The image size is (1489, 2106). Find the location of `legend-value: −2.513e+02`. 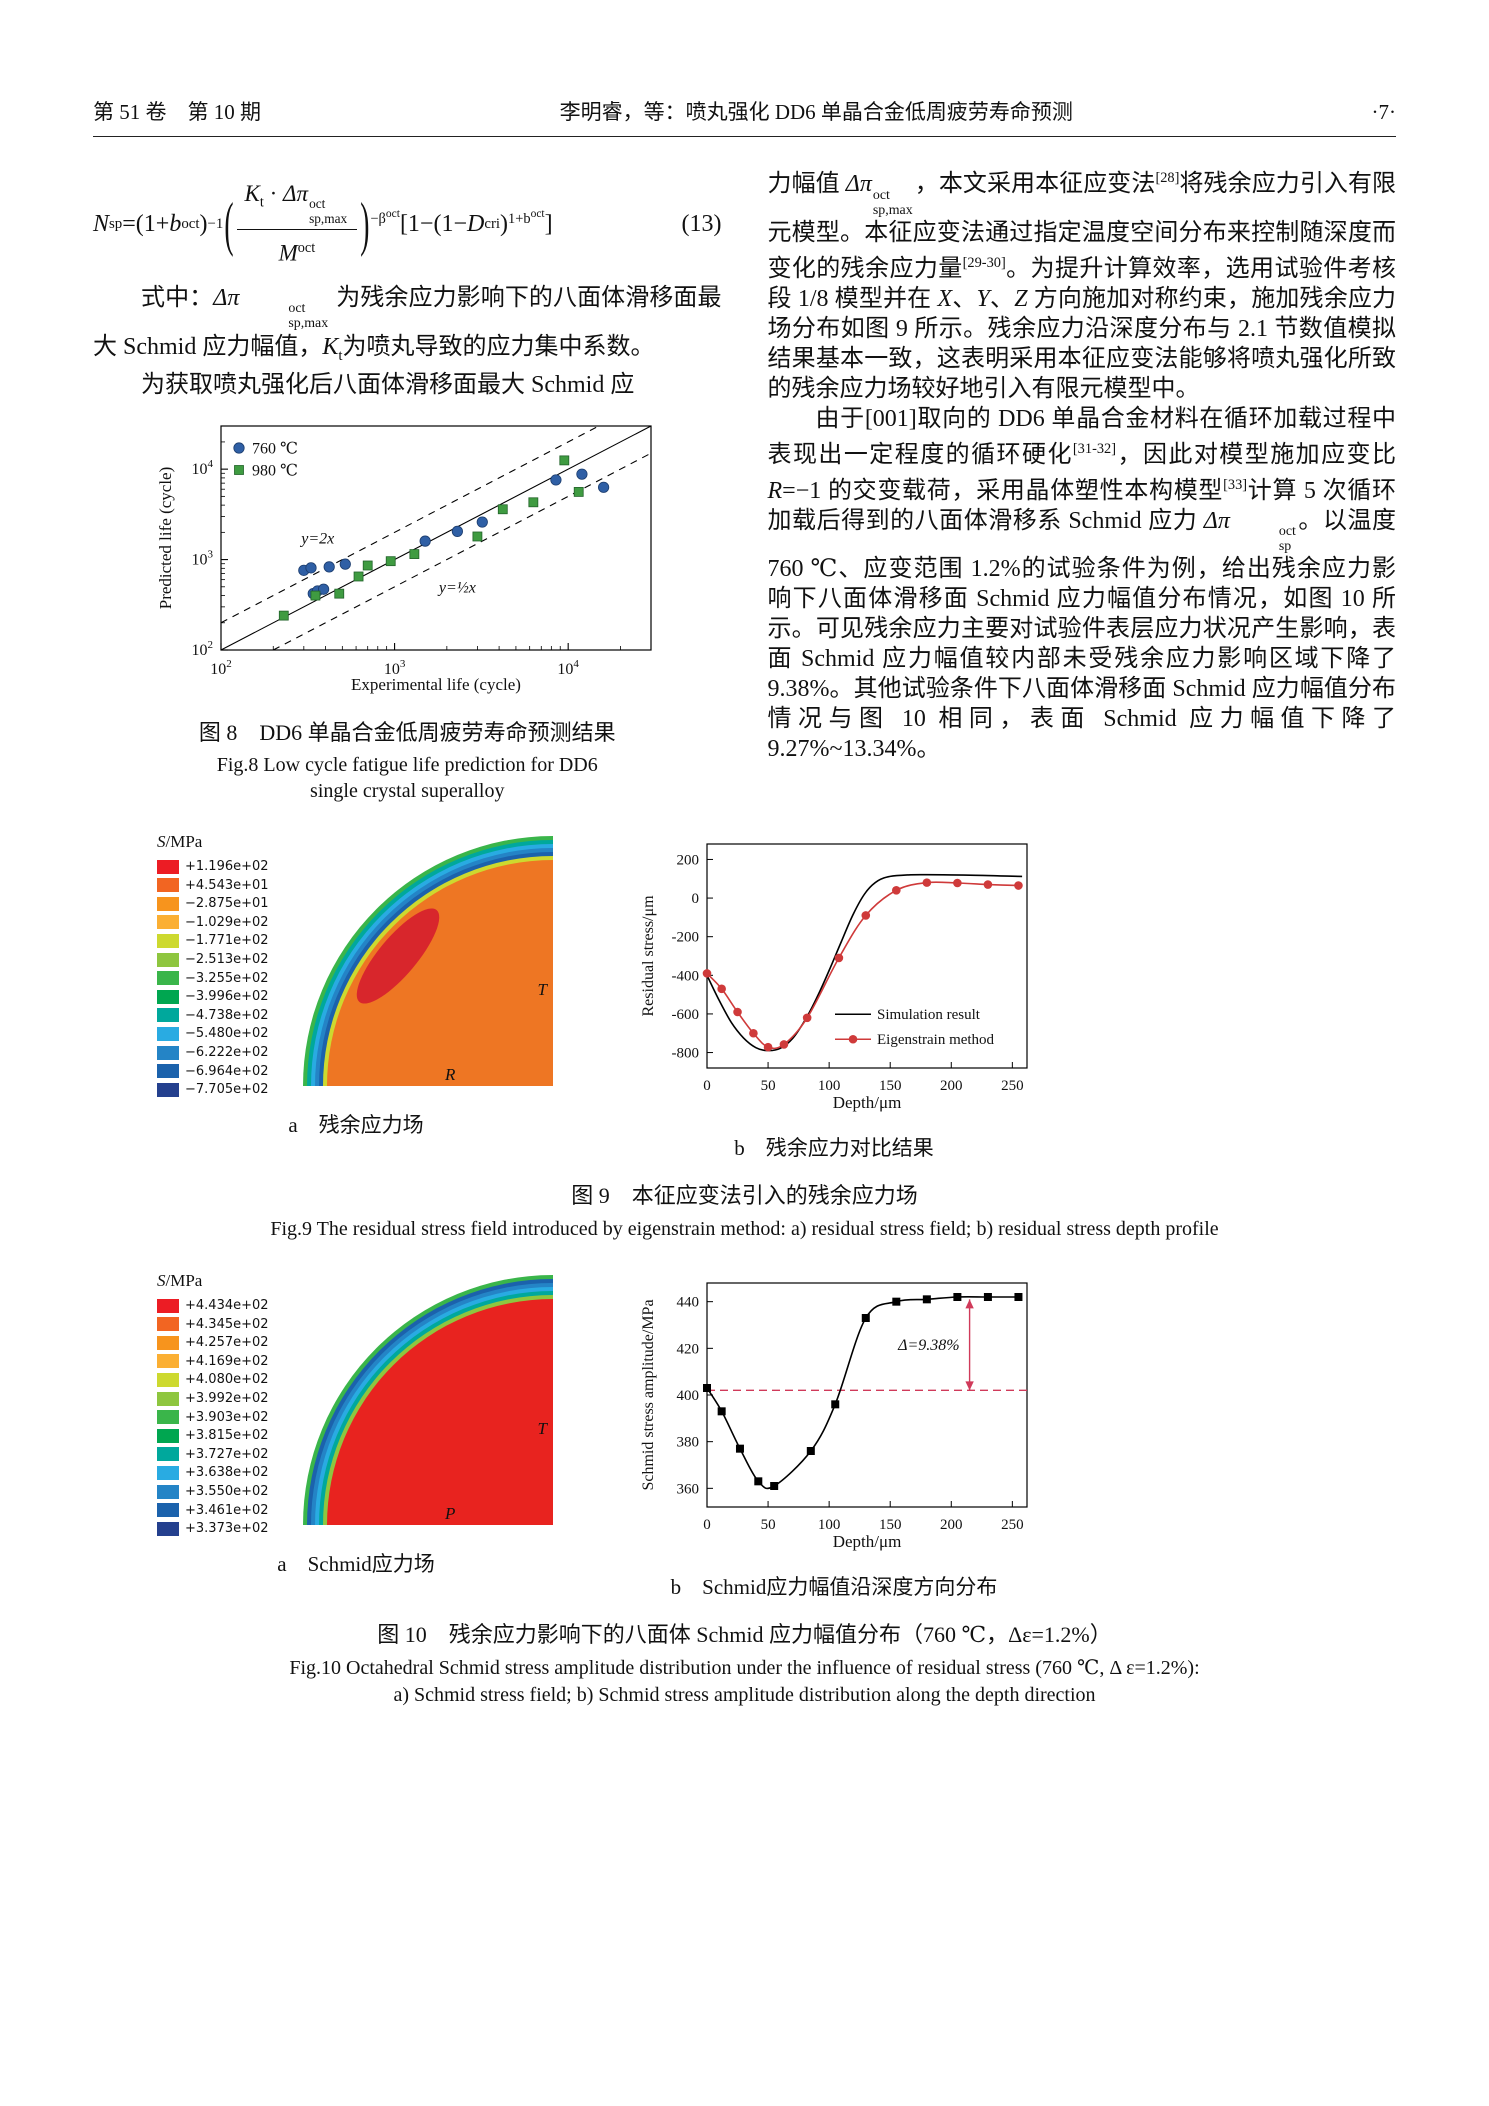

legend-value: −2.513e+02 is located at coordinates (227, 960).